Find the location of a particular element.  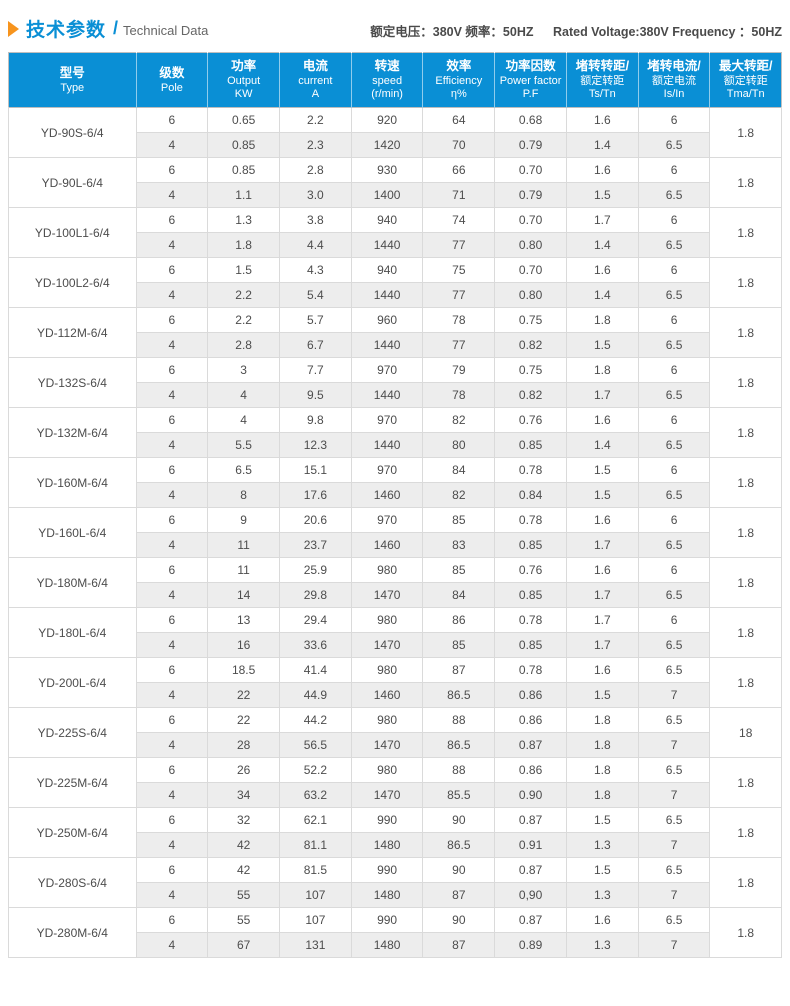

model-cell: YD-160L-6/4 is located at coordinates (72, 532).